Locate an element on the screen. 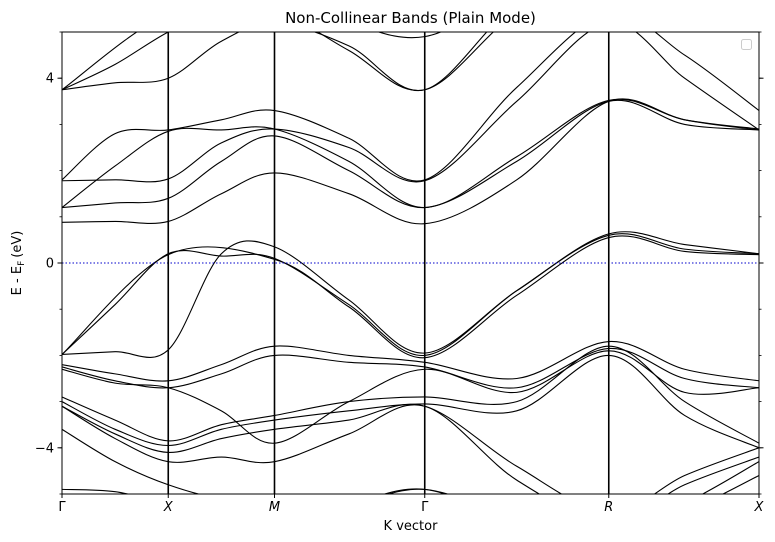 The image size is (775, 542). y-axis-label: E - EF (eV) is located at coordinates (18, 263).